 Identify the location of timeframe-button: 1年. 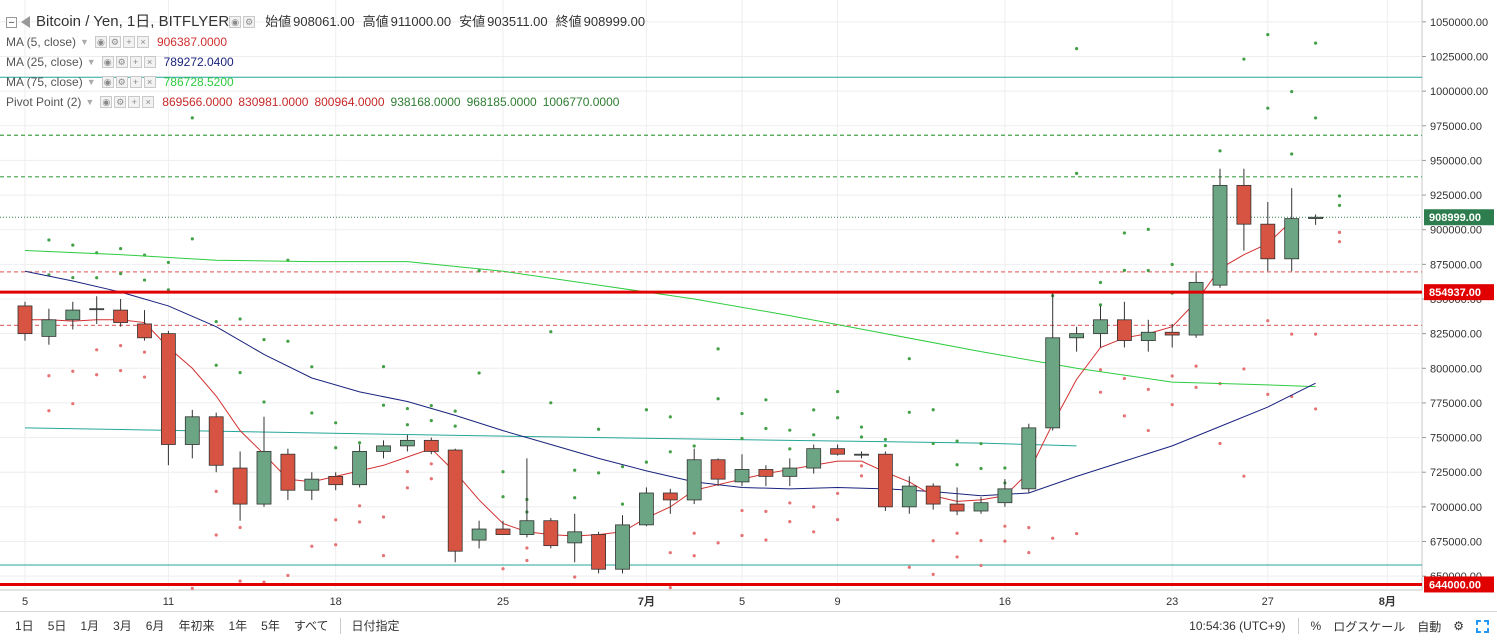
(238, 625).